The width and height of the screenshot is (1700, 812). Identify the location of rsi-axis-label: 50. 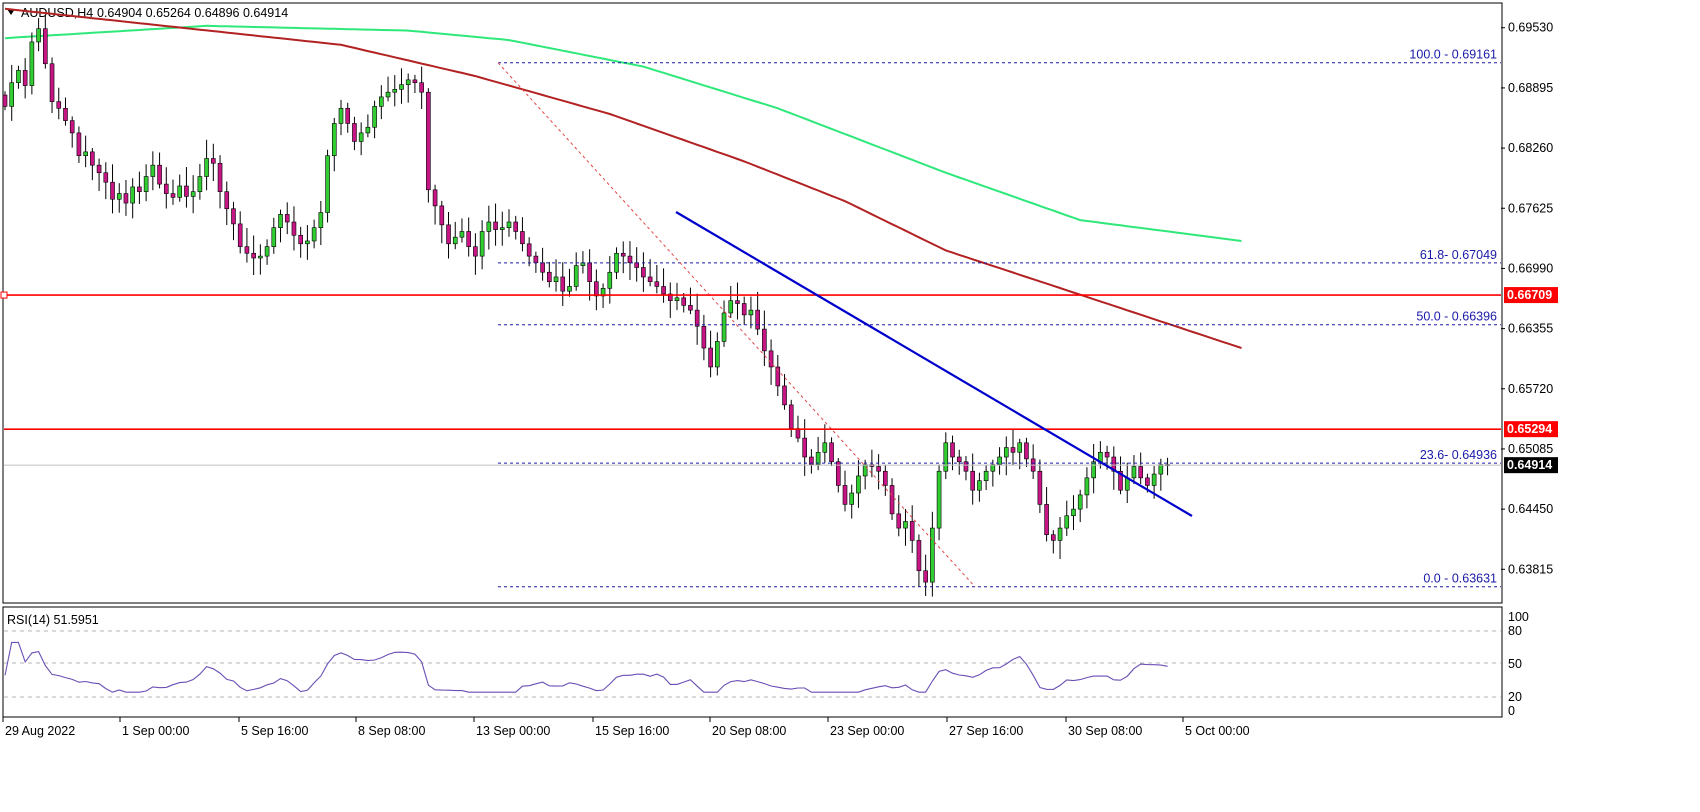
(1515, 664).